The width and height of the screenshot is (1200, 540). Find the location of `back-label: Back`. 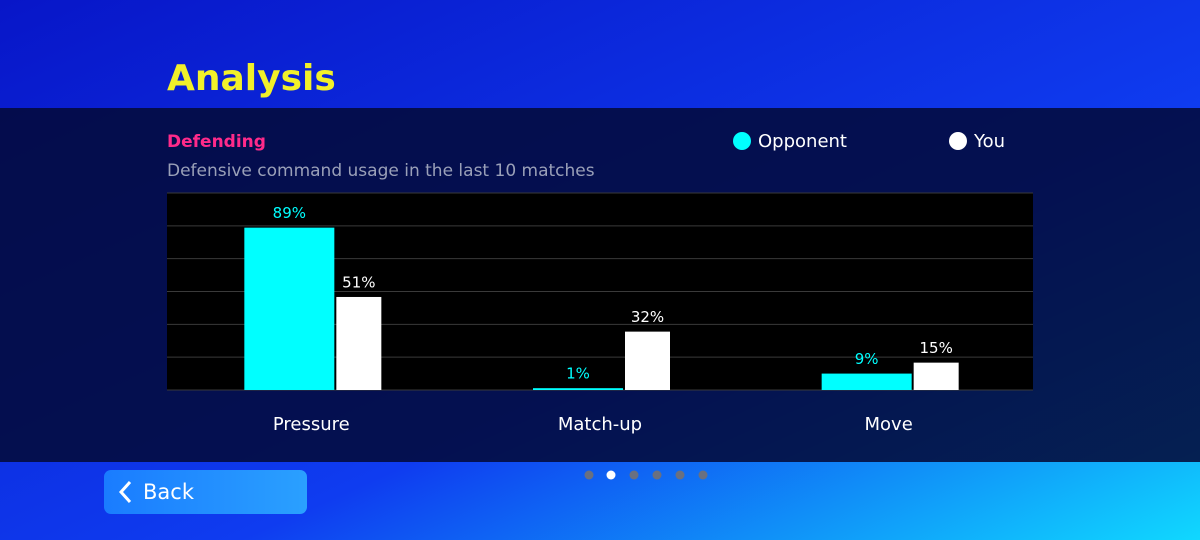

back-label: Back is located at coordinates (169, 492).